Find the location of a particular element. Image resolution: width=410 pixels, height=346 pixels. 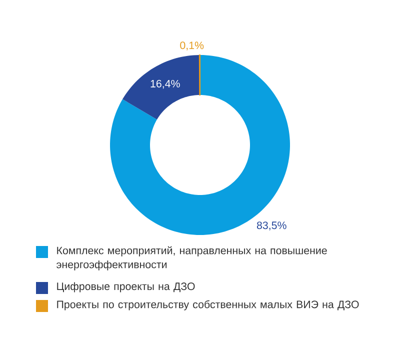

data-label: 16,4% is located at coordinates (165, 84).